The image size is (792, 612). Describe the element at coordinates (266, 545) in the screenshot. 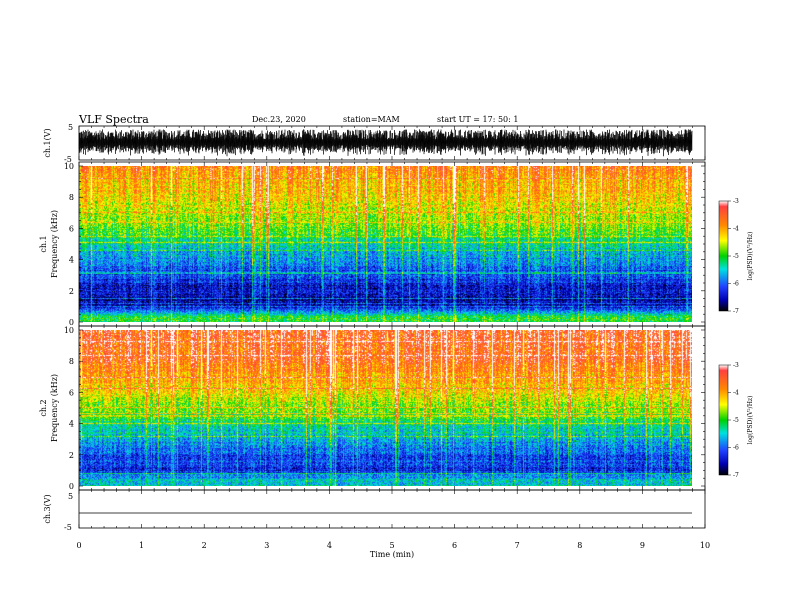

I see `x-tick-label: 3` at that location.